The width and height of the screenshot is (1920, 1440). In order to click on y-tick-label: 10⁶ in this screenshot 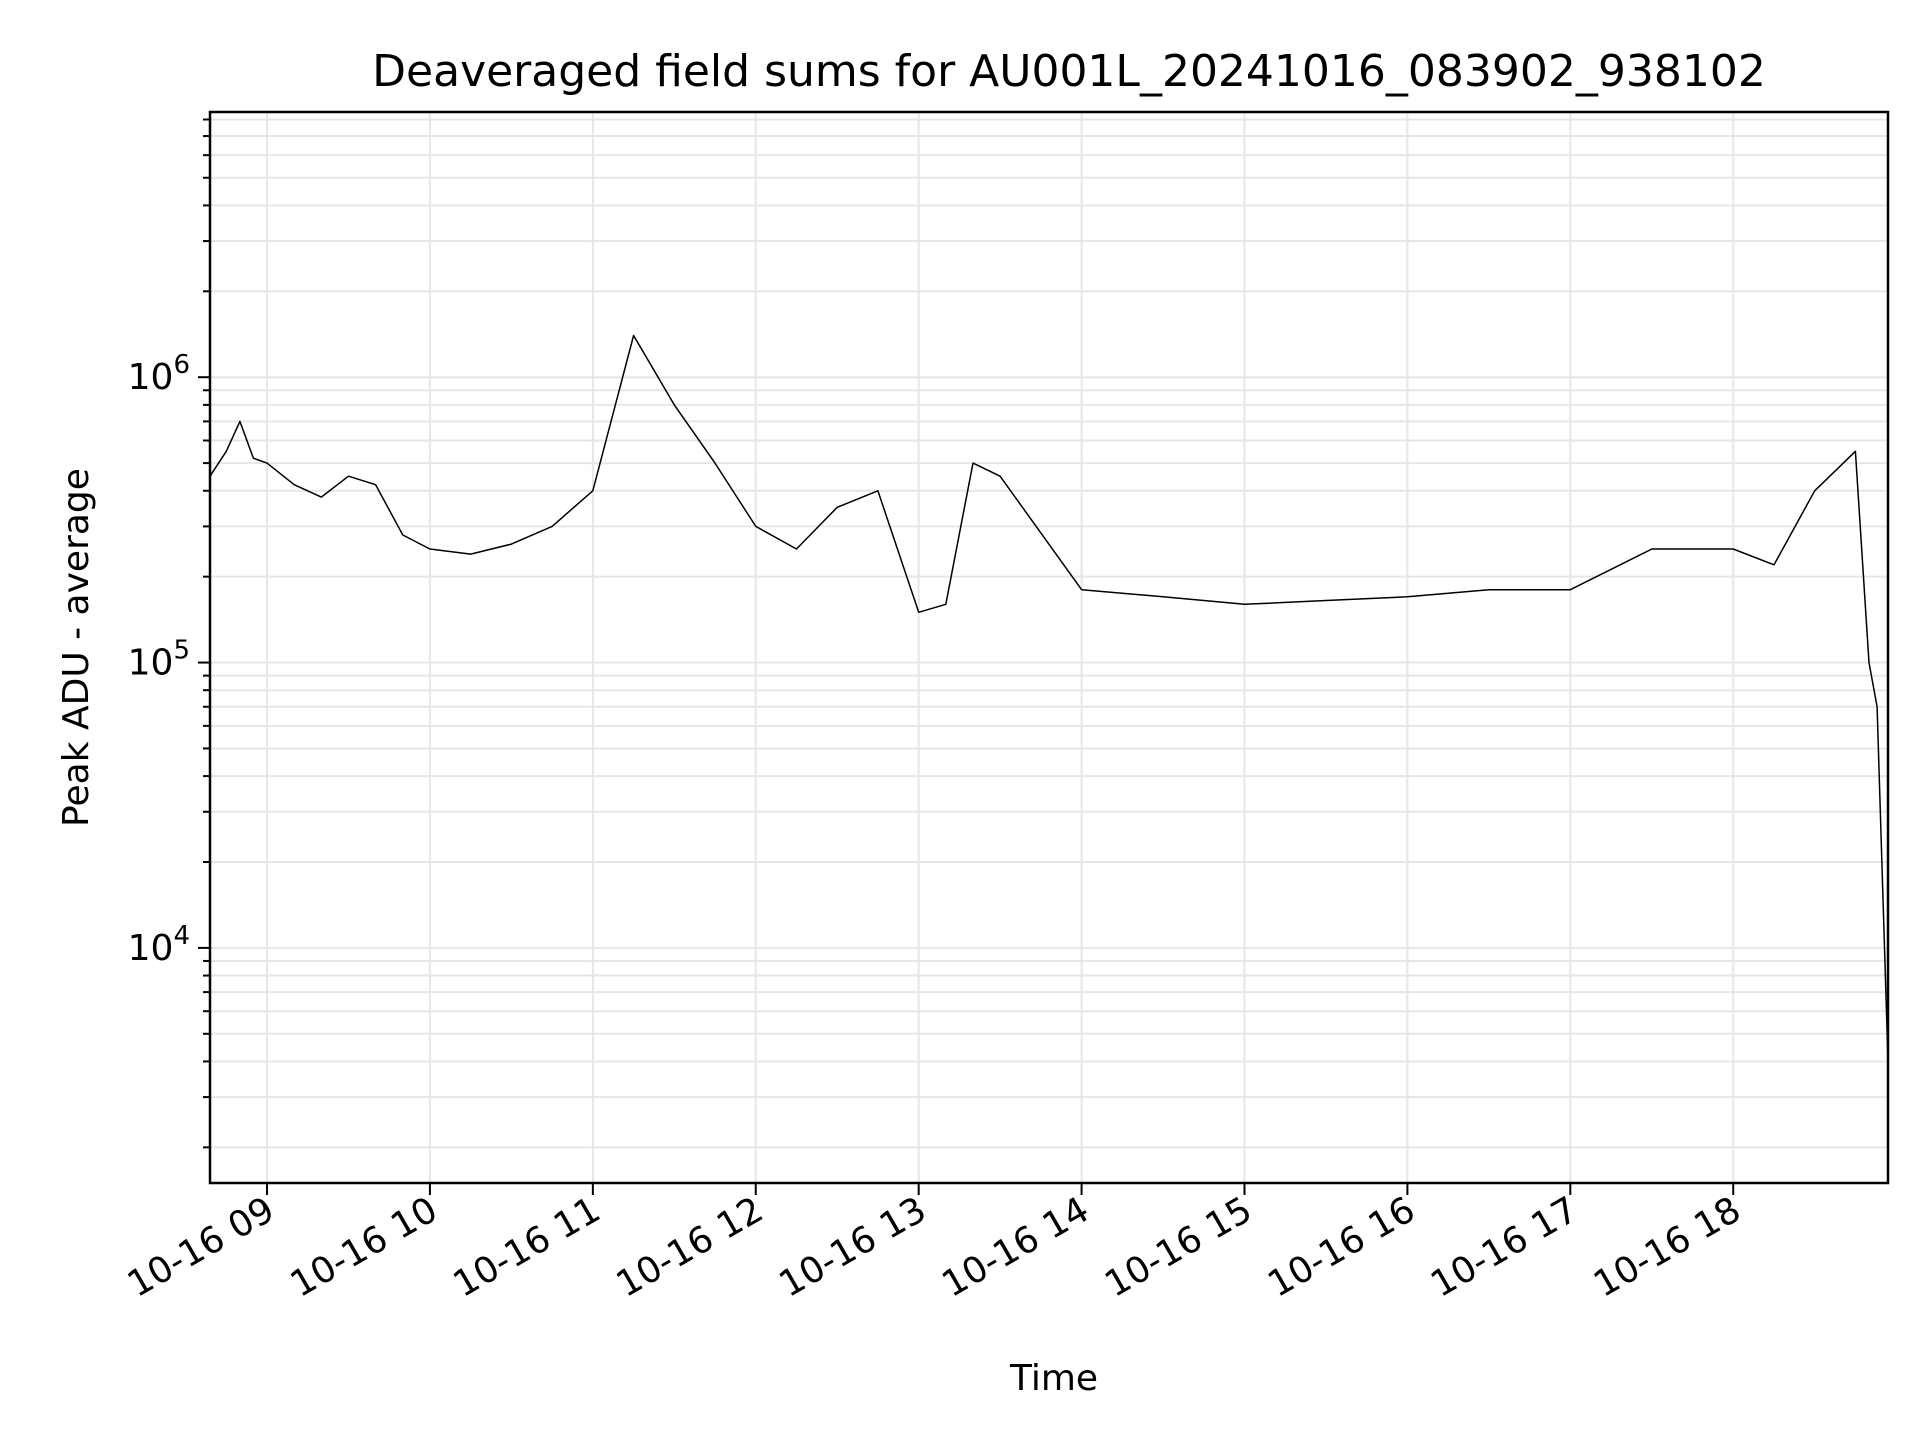, I will do `click(159, 374)`.